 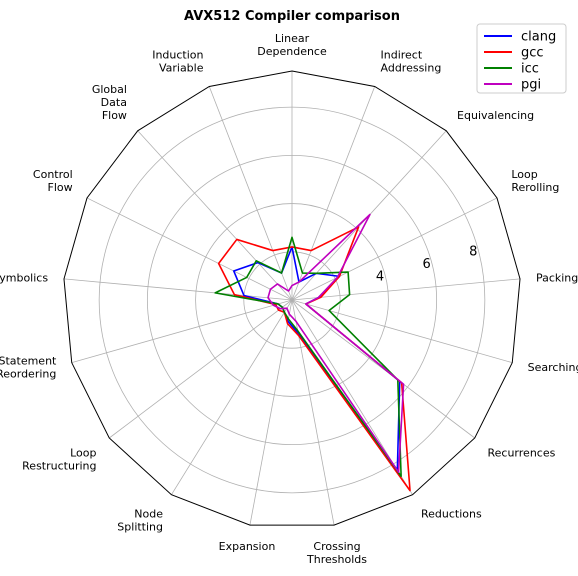 What do you see at coordinates (292, 16) in the screenshot?
I see `chart-title: AVX512 Compiler comparison` at bounding box center [292, 16].